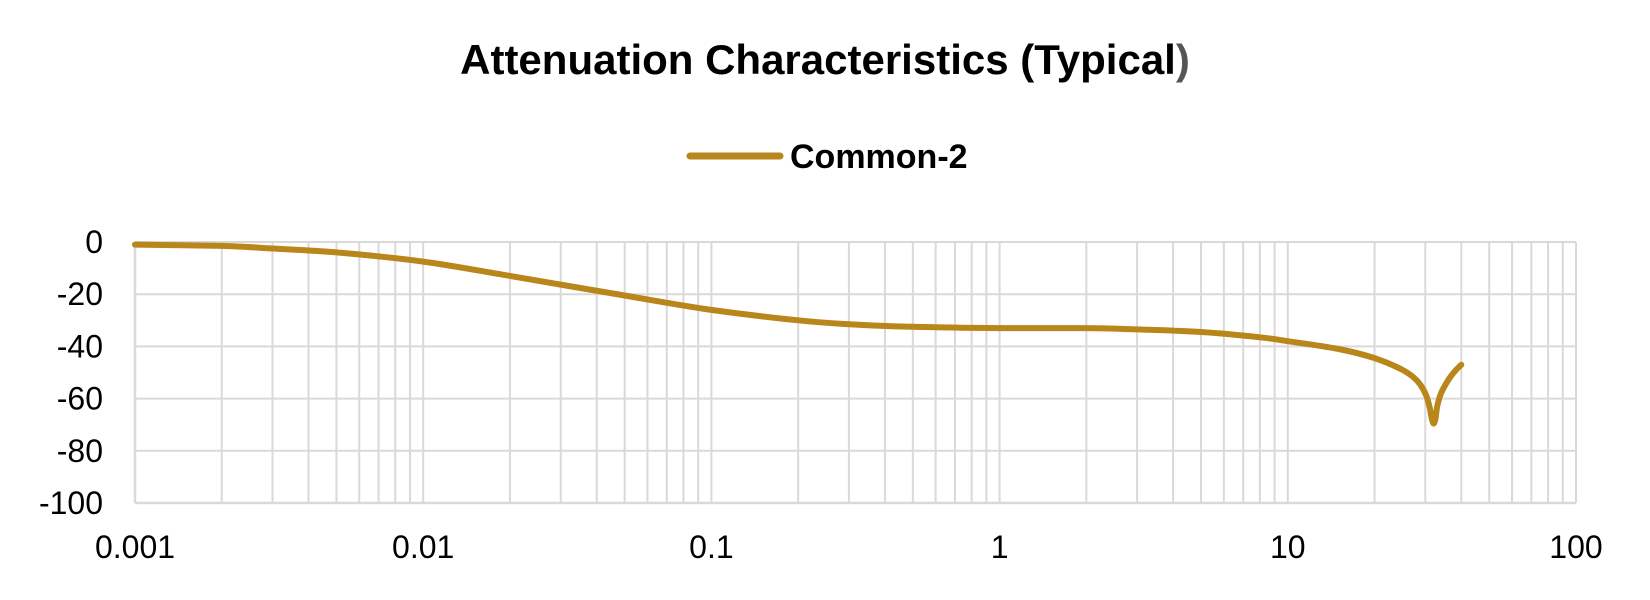 This screenshot has width=1650, height=600. Describe the element at coordinates (879, 157) in the screenshot. I see `legend-label-common-2: Common-2` at that location.